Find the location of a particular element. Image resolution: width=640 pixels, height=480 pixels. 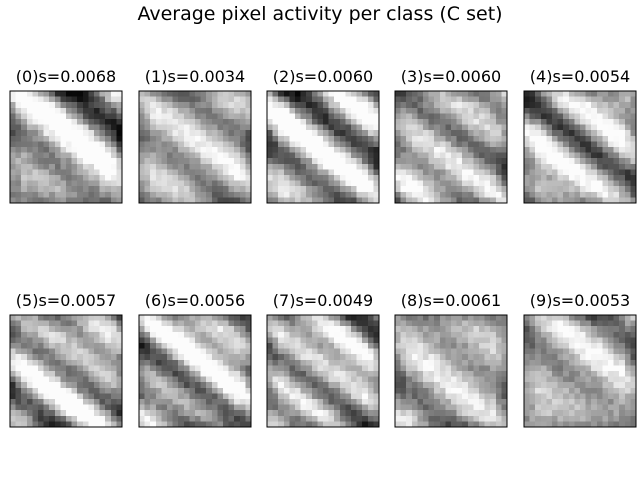

panel-9: (9)s=0.0053 is located at coordinates (580, 359).